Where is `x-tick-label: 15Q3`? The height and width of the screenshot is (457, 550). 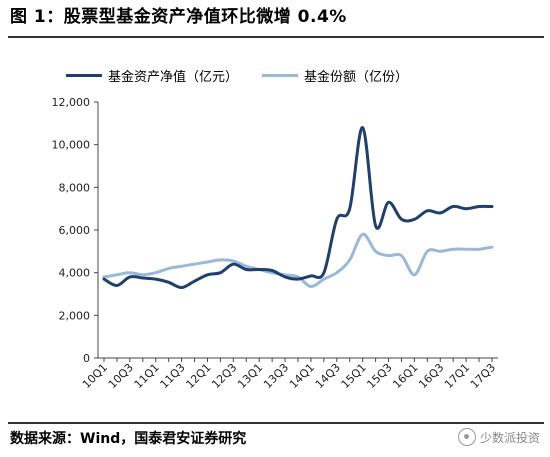
x-tick-label: 15Q3 is located at coordinates (379, 376).